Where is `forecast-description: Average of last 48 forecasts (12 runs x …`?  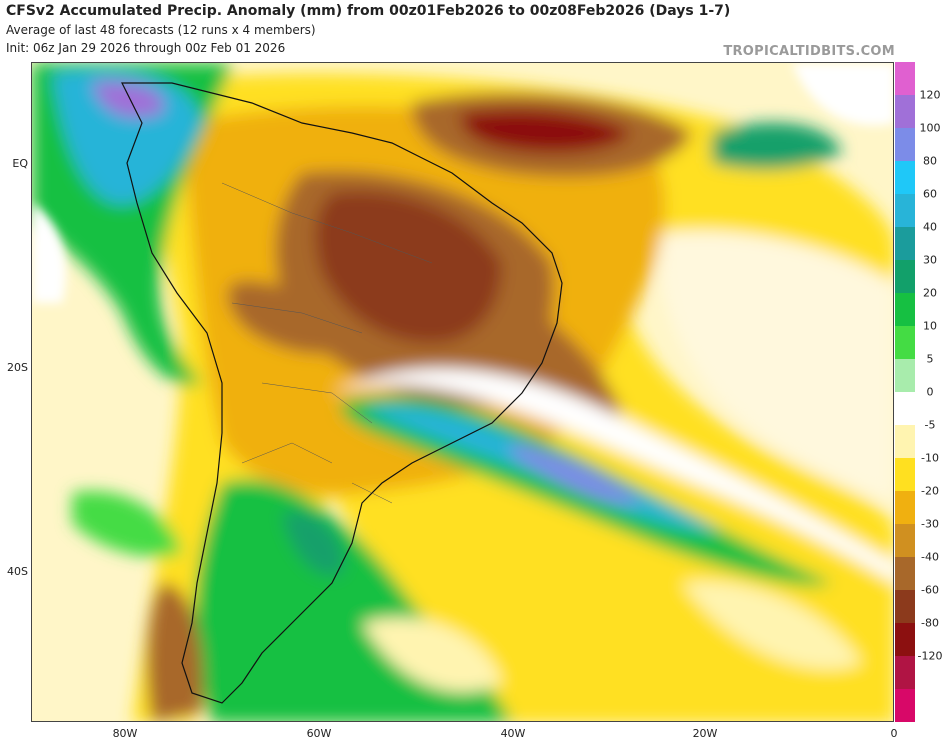
forecast-description: Average of last 48 forecasts (12 runs x … is located at coordinates (161, 30).